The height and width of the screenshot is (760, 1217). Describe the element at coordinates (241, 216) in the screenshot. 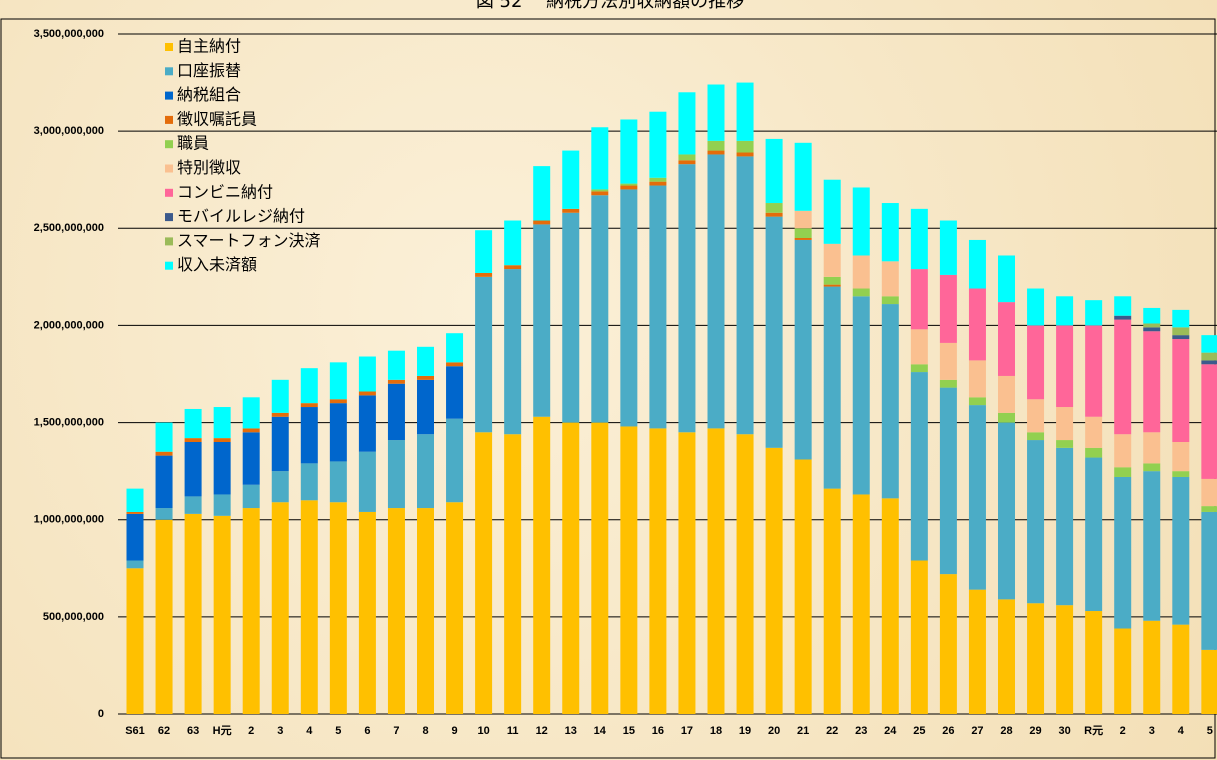

I see `legend-label: モバイルレジ納付` at that location.